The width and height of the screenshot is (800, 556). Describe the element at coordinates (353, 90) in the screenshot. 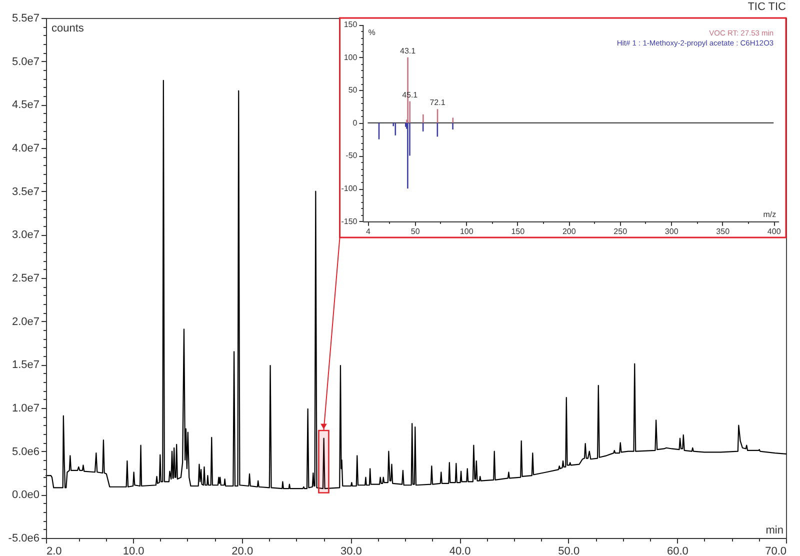

I see `y-tick-label: 50` at that location.